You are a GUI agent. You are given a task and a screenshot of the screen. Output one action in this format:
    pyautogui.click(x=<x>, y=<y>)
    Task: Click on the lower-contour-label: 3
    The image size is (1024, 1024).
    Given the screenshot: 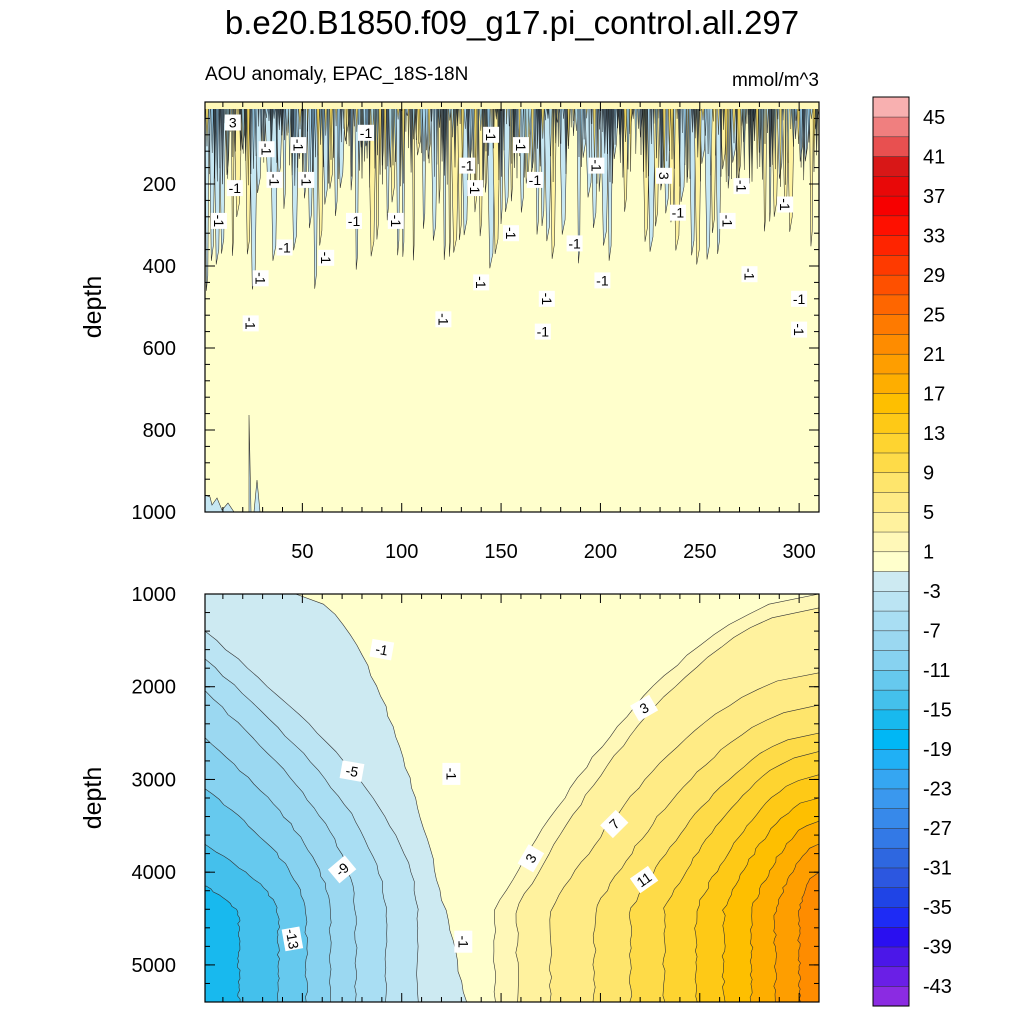 What is the action you would take?
    pyautogui.click(x=531, y=858)
    